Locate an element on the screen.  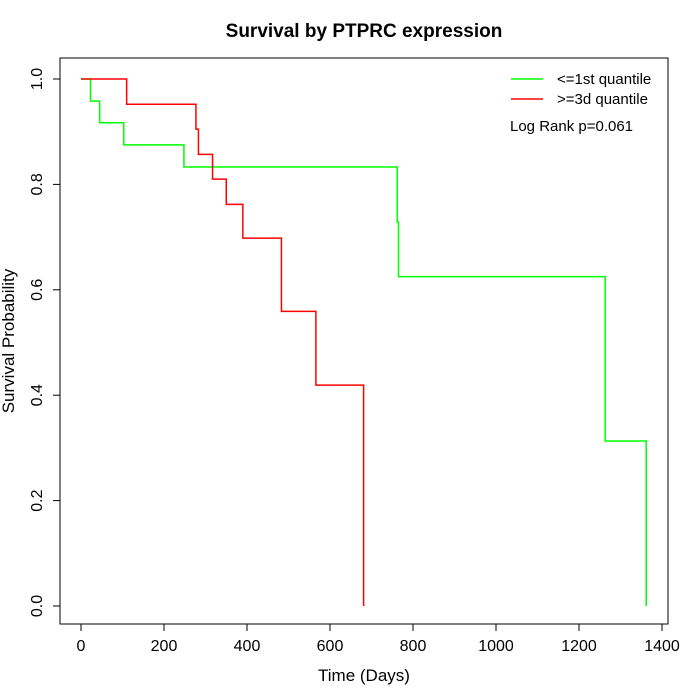
legend-label: <=1st quantile is located at coordinates (604, 79).